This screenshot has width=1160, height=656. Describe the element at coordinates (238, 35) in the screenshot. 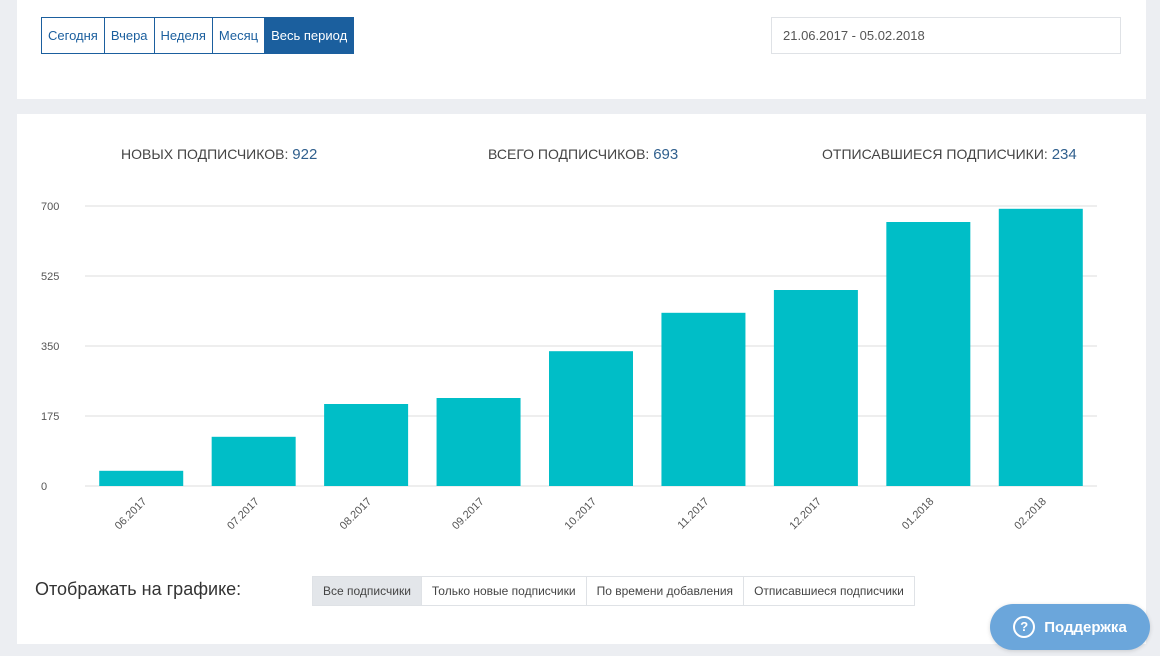

I see `period-month-button: Месяц` at that location.